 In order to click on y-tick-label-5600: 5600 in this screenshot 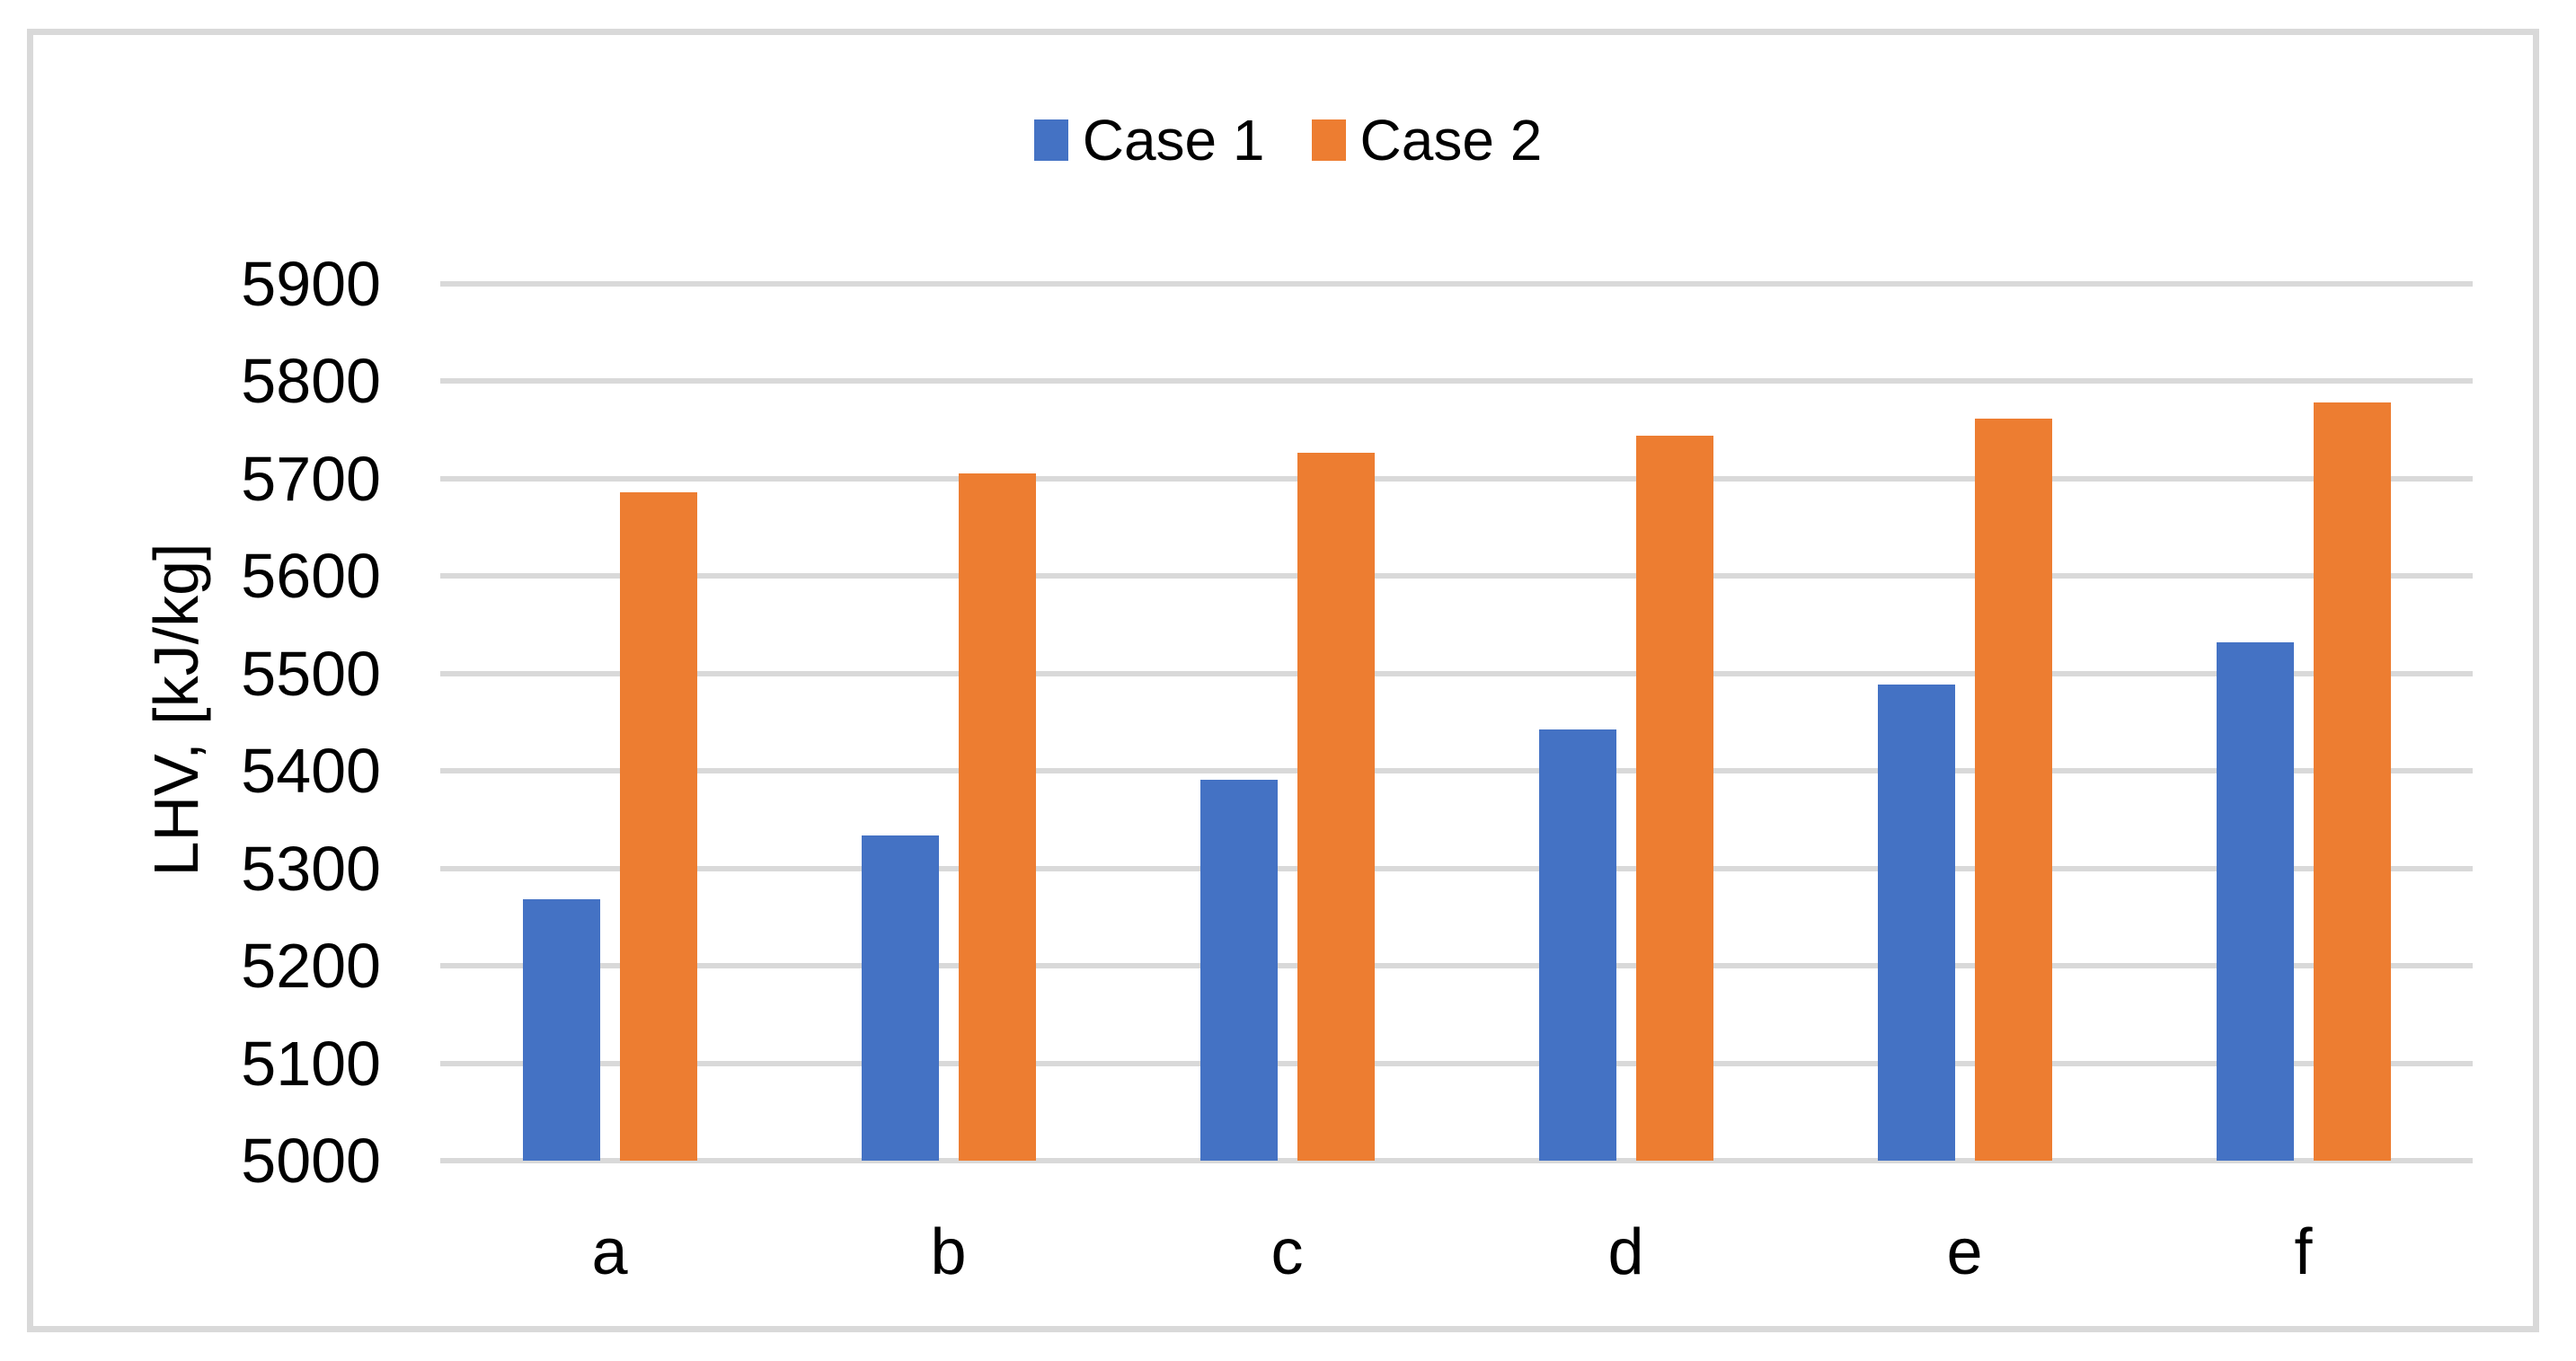, I will do `click(311, 576)`.